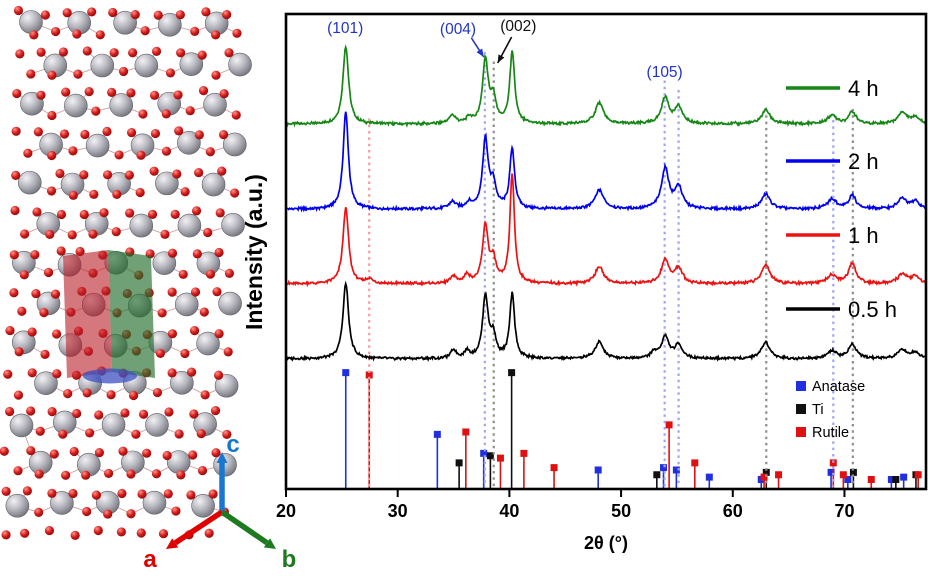  Describe the element at coordinates (733, 511) in the screenshot. I see `x-tick-label: 60` at that location.